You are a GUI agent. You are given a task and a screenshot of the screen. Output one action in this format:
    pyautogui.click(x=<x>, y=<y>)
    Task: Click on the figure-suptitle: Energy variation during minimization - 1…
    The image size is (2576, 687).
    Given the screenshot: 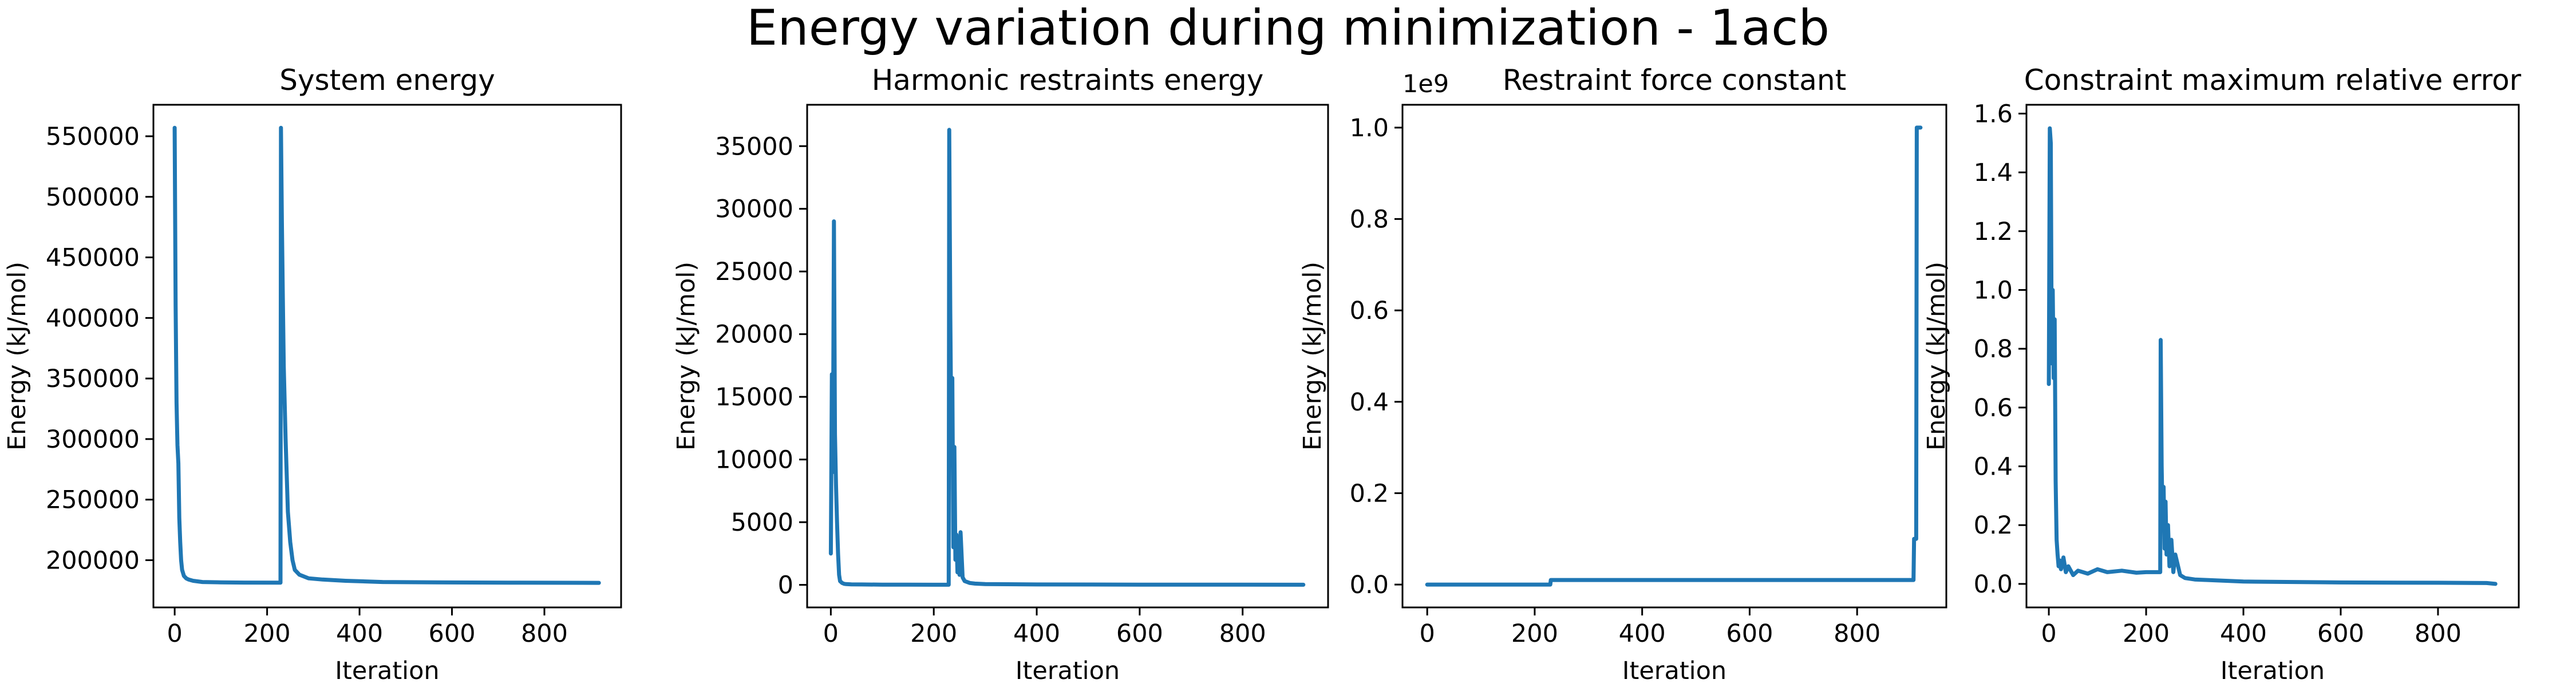 What is the action you would take?
    pyautogui.click(x=1288, y=28)
    